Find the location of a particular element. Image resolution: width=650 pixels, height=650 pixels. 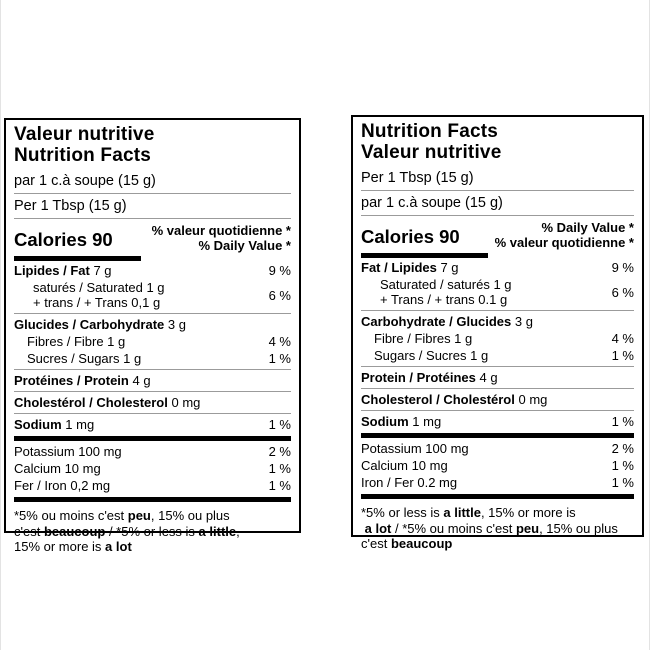

label-title-primary: Nutrition Facts is located at coordinates (430, 131).